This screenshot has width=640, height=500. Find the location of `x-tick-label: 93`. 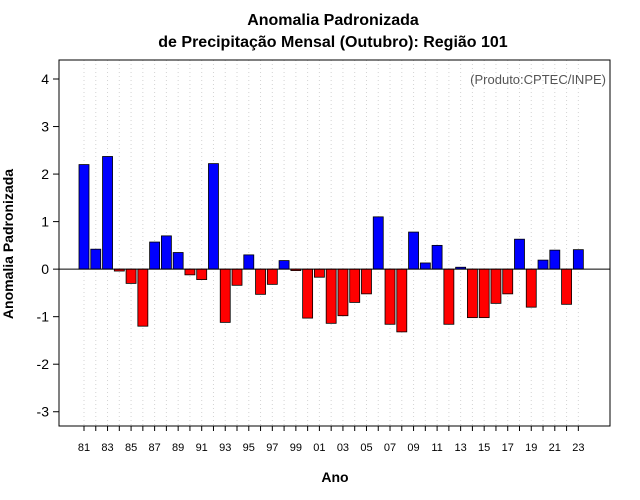

x-tick-label: 93 is located at coordinates (225, 448).